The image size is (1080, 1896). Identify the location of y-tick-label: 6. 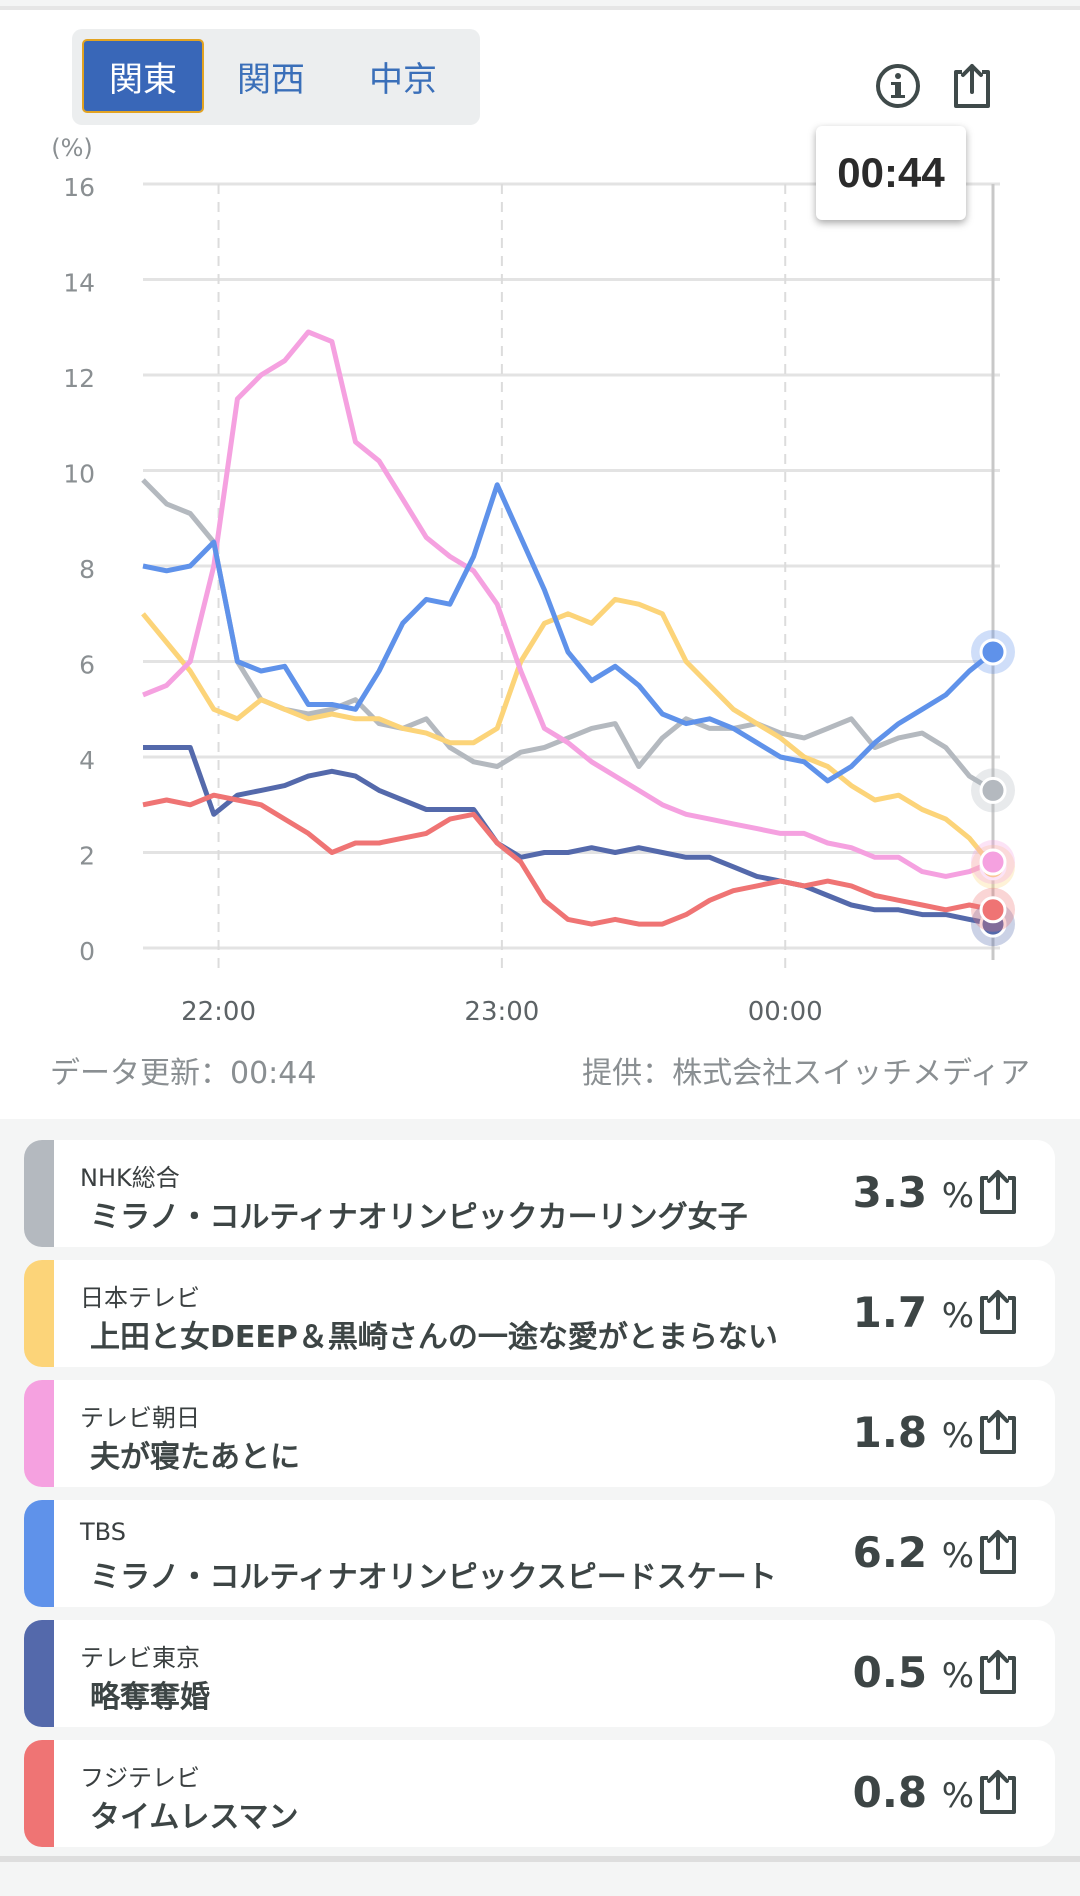
(87, 665).